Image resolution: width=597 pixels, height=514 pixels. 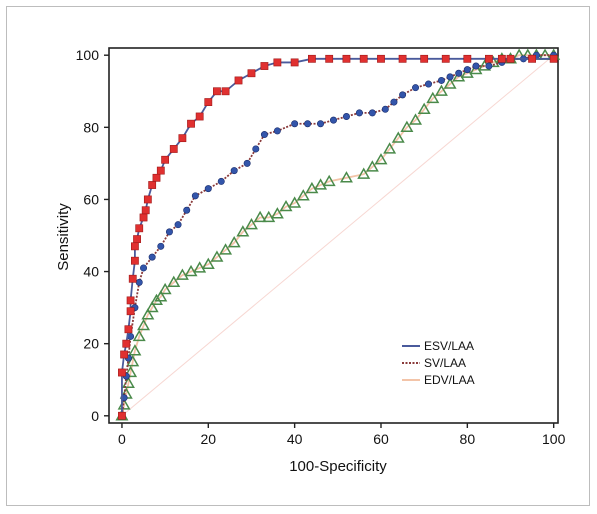 What do you see at coordinates (445, 363) in the screenshot?
I see `legend-label: SV/LAA` at bounding box center [445, 363].